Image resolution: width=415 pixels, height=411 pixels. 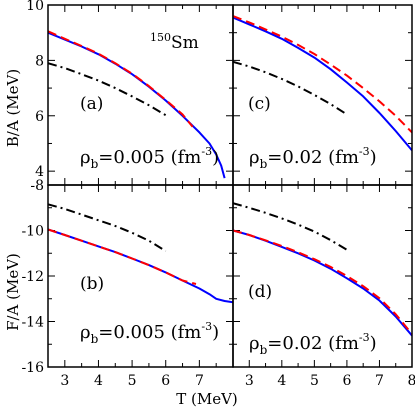 I want to click on panel-label: (d), so click(x=260, y=292).